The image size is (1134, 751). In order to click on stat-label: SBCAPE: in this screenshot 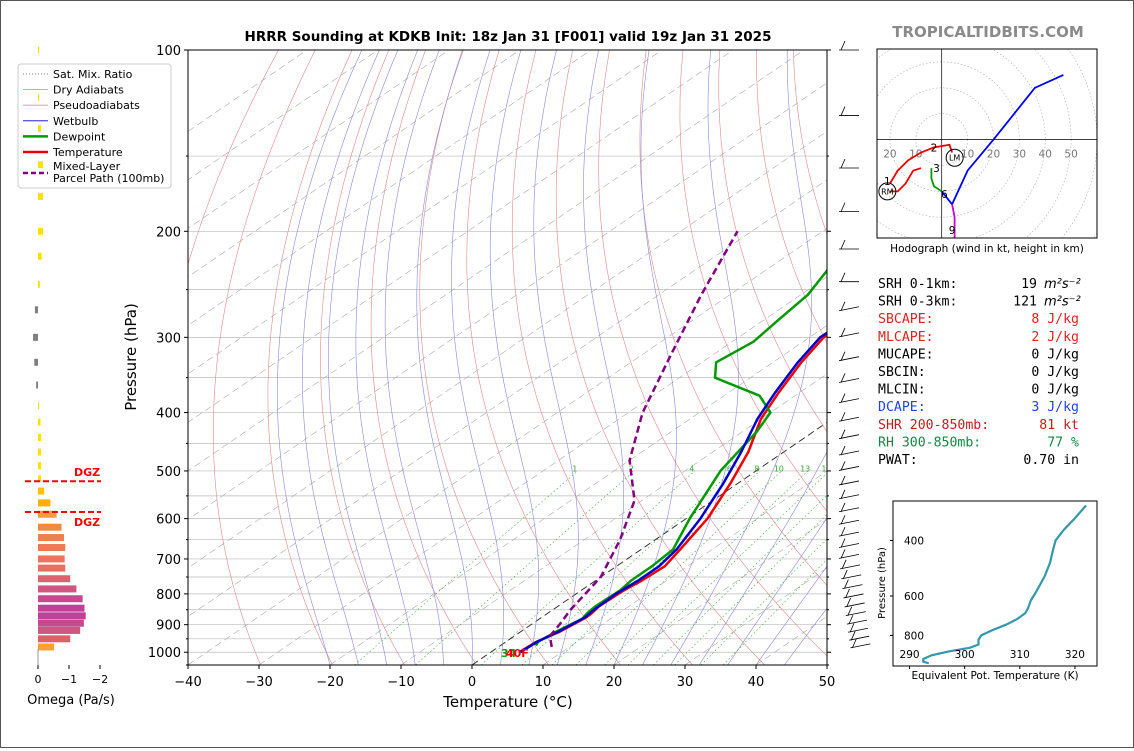, I will do `click(906, 319)`.